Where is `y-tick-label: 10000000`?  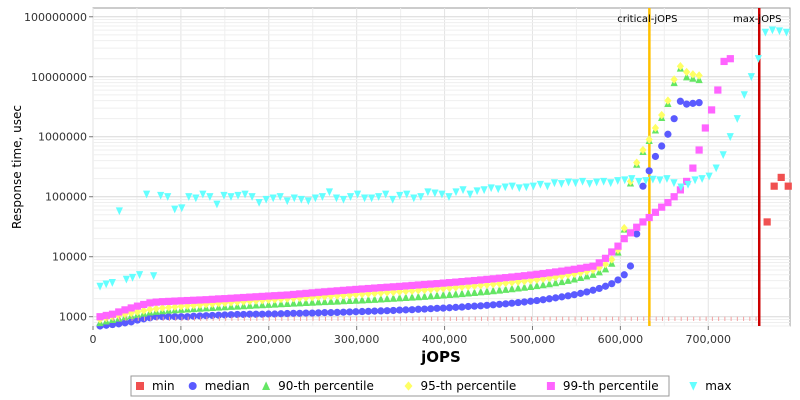 y-tick-label: 10000000 is located at coordinates (59, 77).